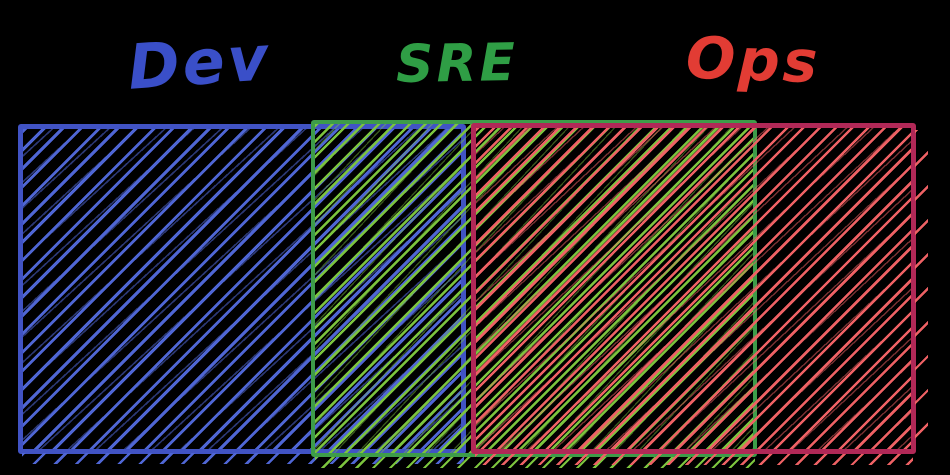 Image resolution: width=950 pixels, height=475 pixels. What do you see at coordinates (753, 60) in the screenshot?
I see `ops-label: Ops` at bounding box center [753, 60].